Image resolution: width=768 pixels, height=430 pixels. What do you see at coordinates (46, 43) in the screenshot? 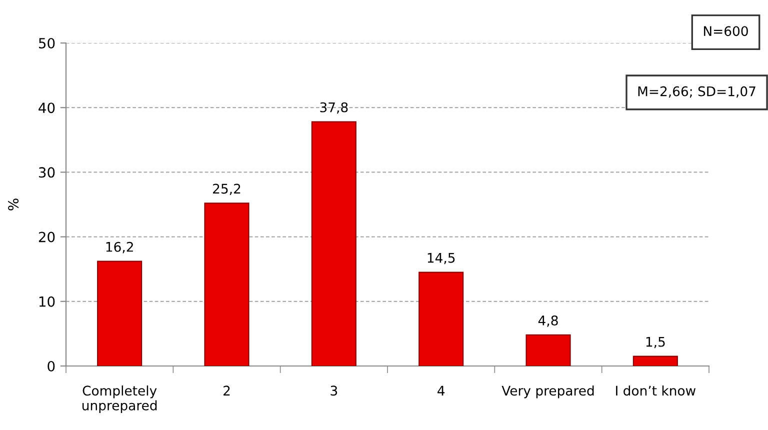
I see `y-tick-label: 50` at bounding box center [46, 43].